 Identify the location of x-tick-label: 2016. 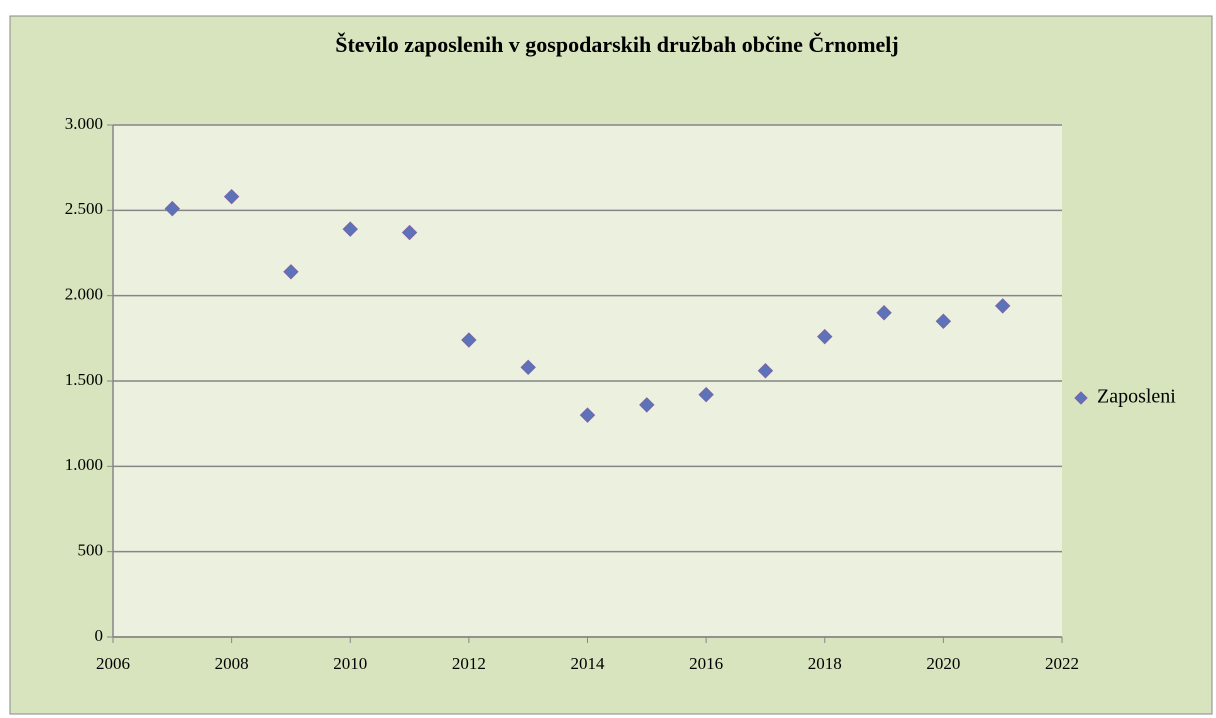
(706, 663).